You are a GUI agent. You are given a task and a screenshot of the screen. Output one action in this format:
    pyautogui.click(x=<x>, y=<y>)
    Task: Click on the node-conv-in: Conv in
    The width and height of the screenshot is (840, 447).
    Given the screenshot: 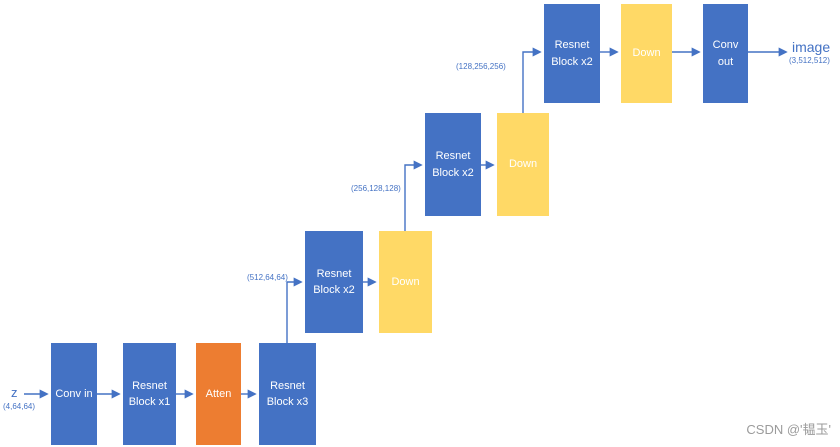 What is the action you would take?
    pyautogui.click(x=74, y=394)
    